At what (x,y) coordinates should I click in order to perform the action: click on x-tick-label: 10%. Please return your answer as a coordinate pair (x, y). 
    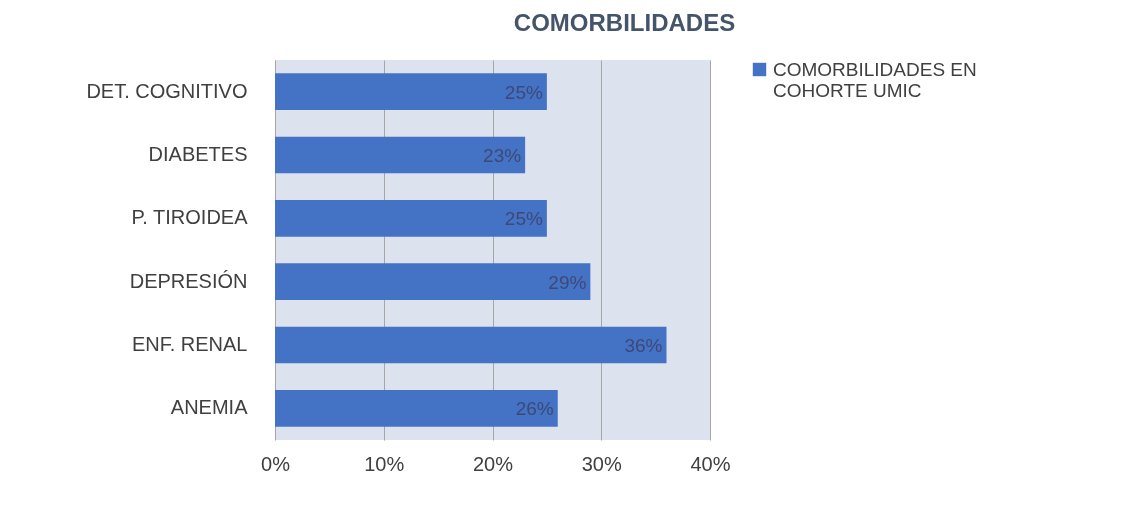
    Looking at the image, I should click on (384, 463).